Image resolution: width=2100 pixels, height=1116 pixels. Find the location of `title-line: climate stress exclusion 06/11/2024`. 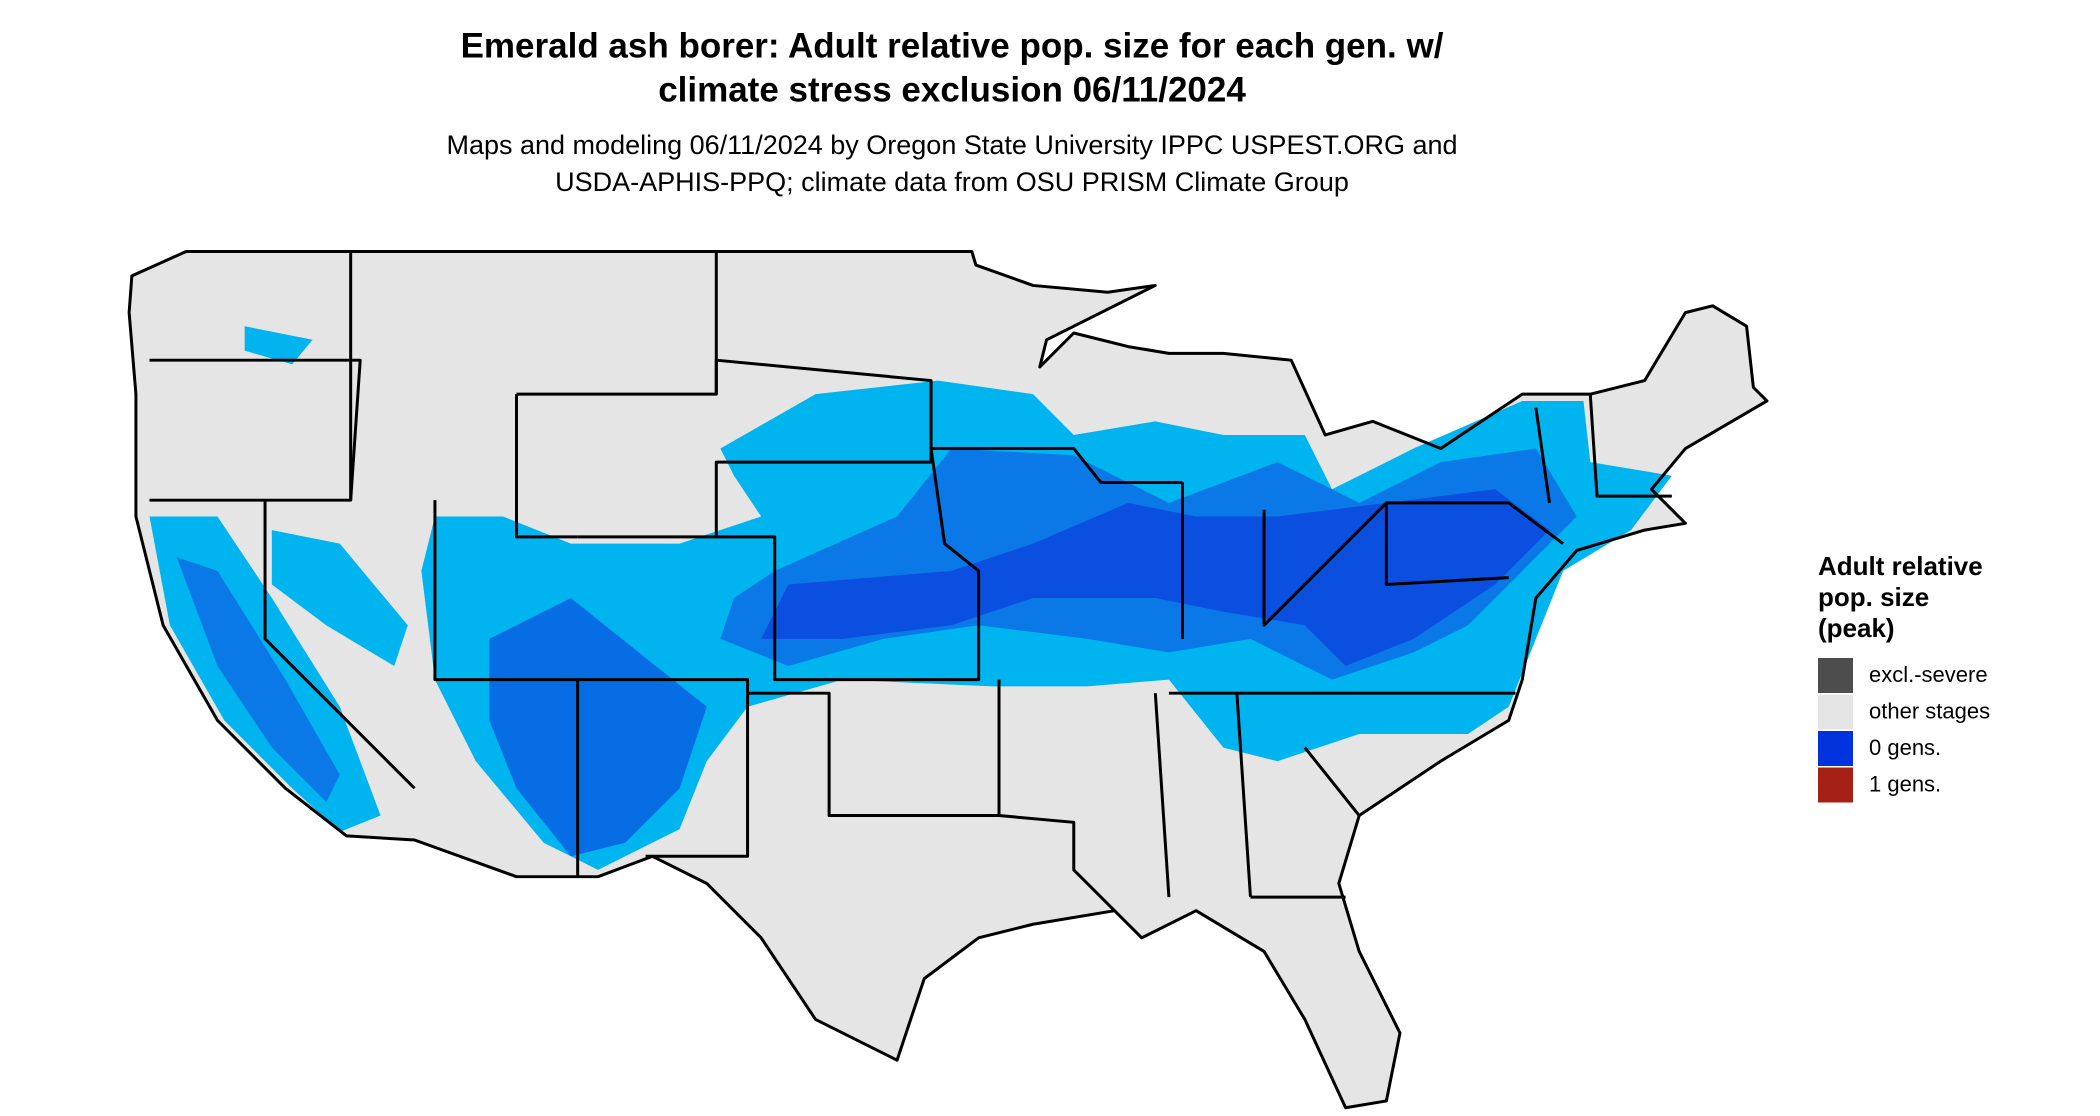

title-line: climate stress exclusion 06/11/2024 is located at coordinates (952, 89).